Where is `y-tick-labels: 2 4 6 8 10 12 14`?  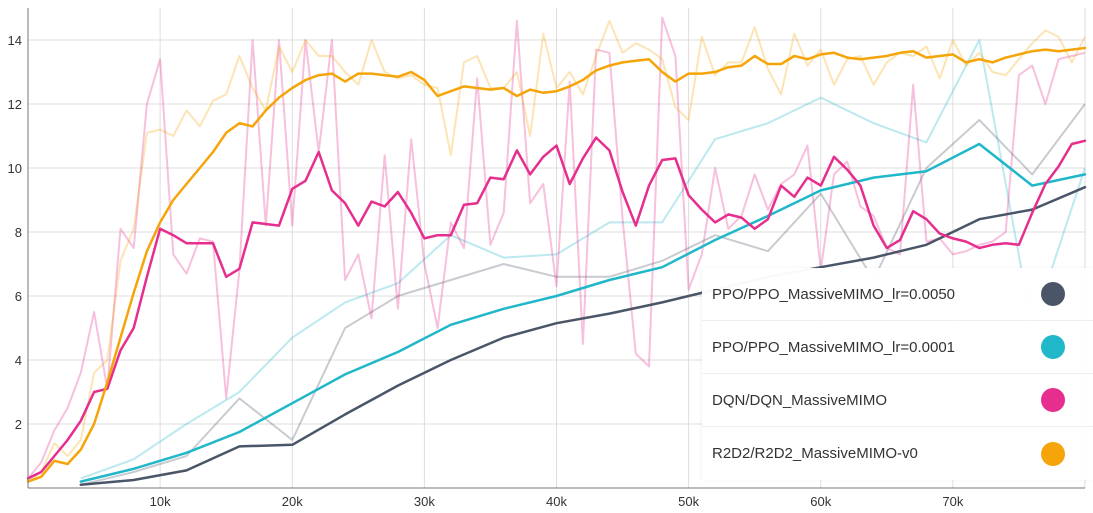 y-tick-labels: 2 4 6 8 10 12 14 is located at coordinates (15, 232).